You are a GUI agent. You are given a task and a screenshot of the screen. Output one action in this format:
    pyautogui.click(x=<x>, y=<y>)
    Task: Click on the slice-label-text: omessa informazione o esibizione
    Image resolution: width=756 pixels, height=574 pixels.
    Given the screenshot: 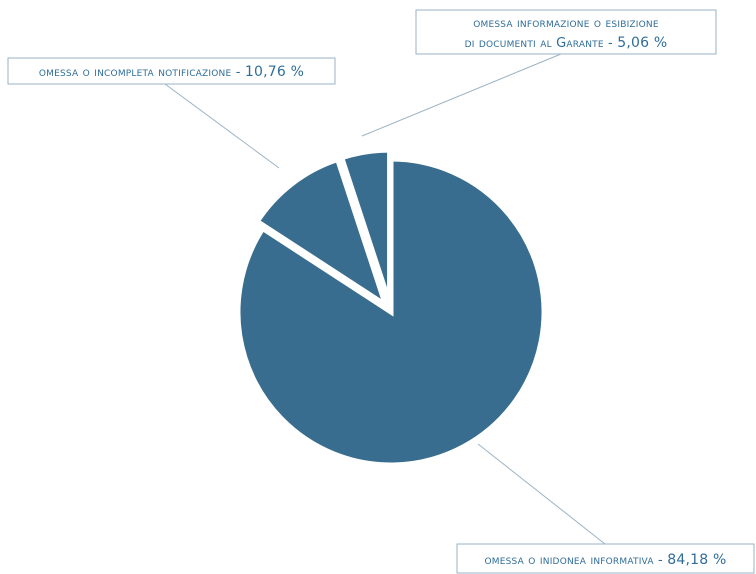 What is the action you would take?
    pyautogui.click(x=566, y=23)
    